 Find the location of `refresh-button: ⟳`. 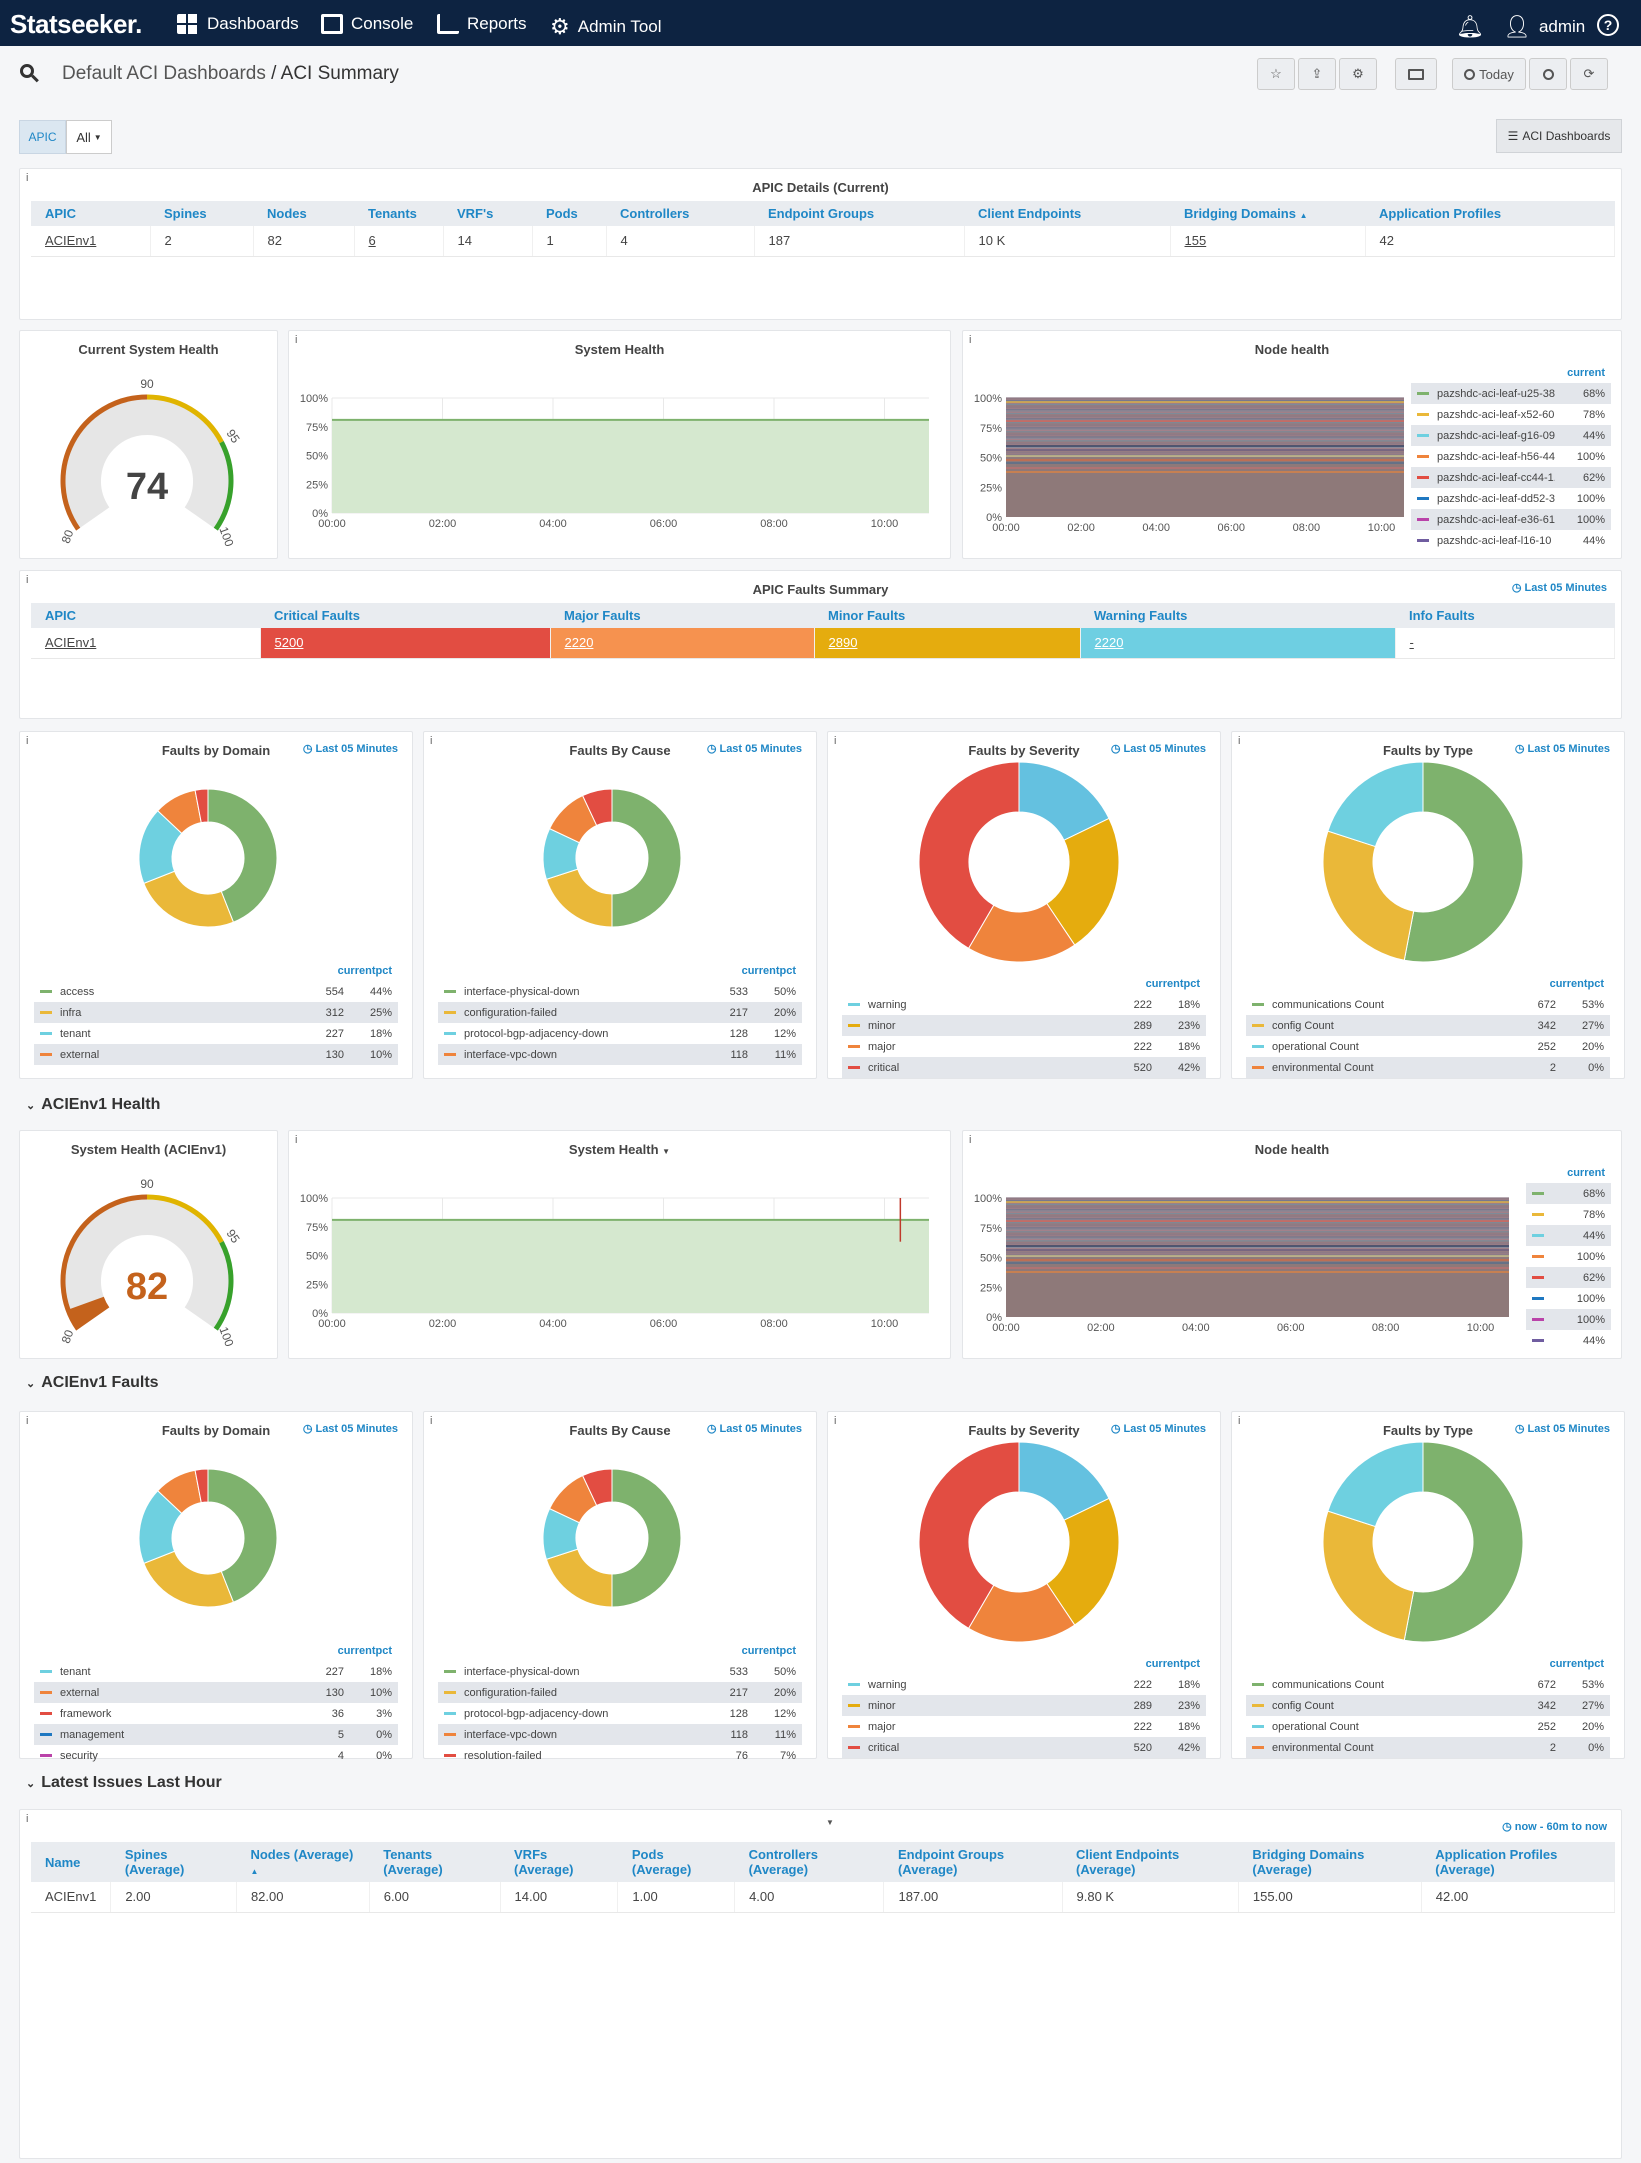

refresh-button: ⟳ is located at coordinates (1589, 74).